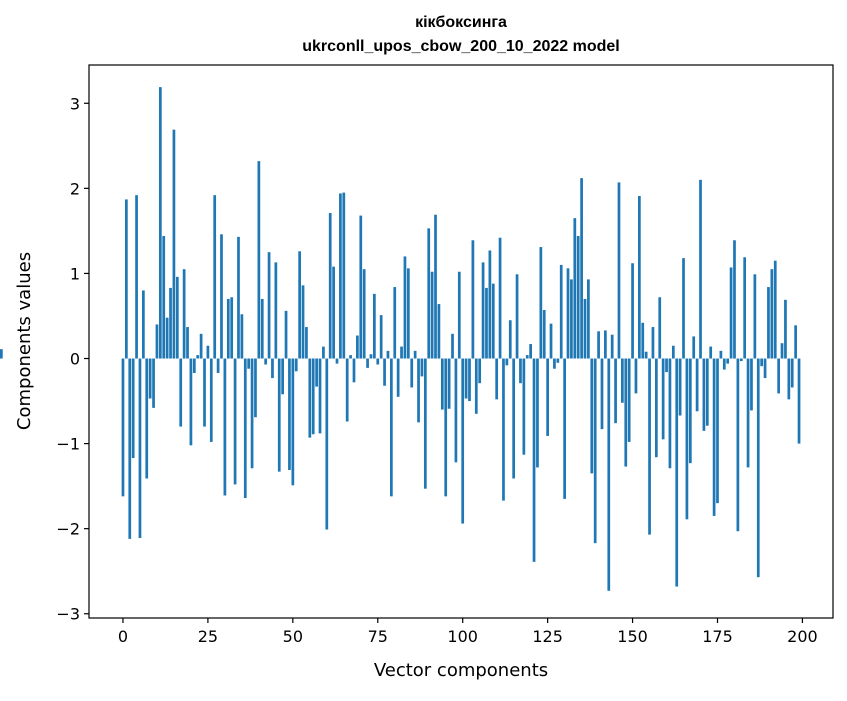 This screenshot has width=847, height=701. I want to click on y-tick-label-2: −1, so click(68, 444).